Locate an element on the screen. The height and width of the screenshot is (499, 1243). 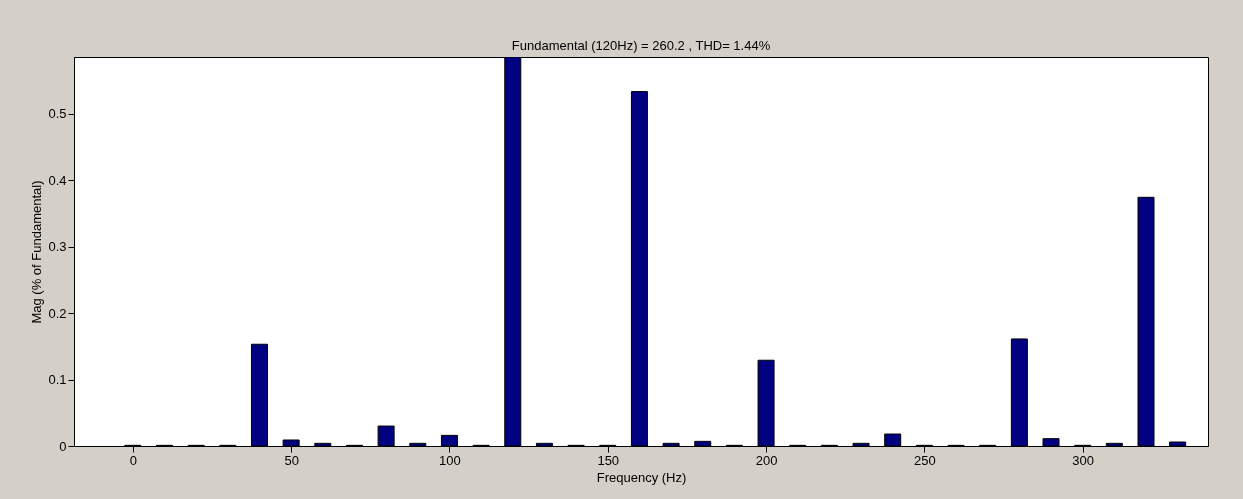
y-tick-label: 0.4 is located at coordinates (57, 180).